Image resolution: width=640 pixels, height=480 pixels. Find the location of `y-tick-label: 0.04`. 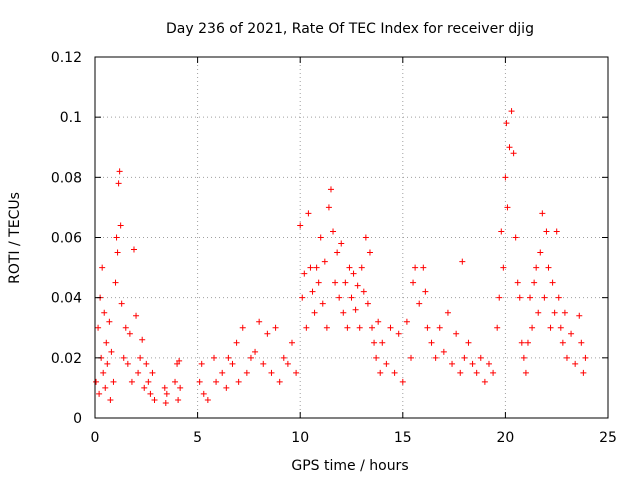

y-tick-label: 0.04 is located at coordinates (66, 299).